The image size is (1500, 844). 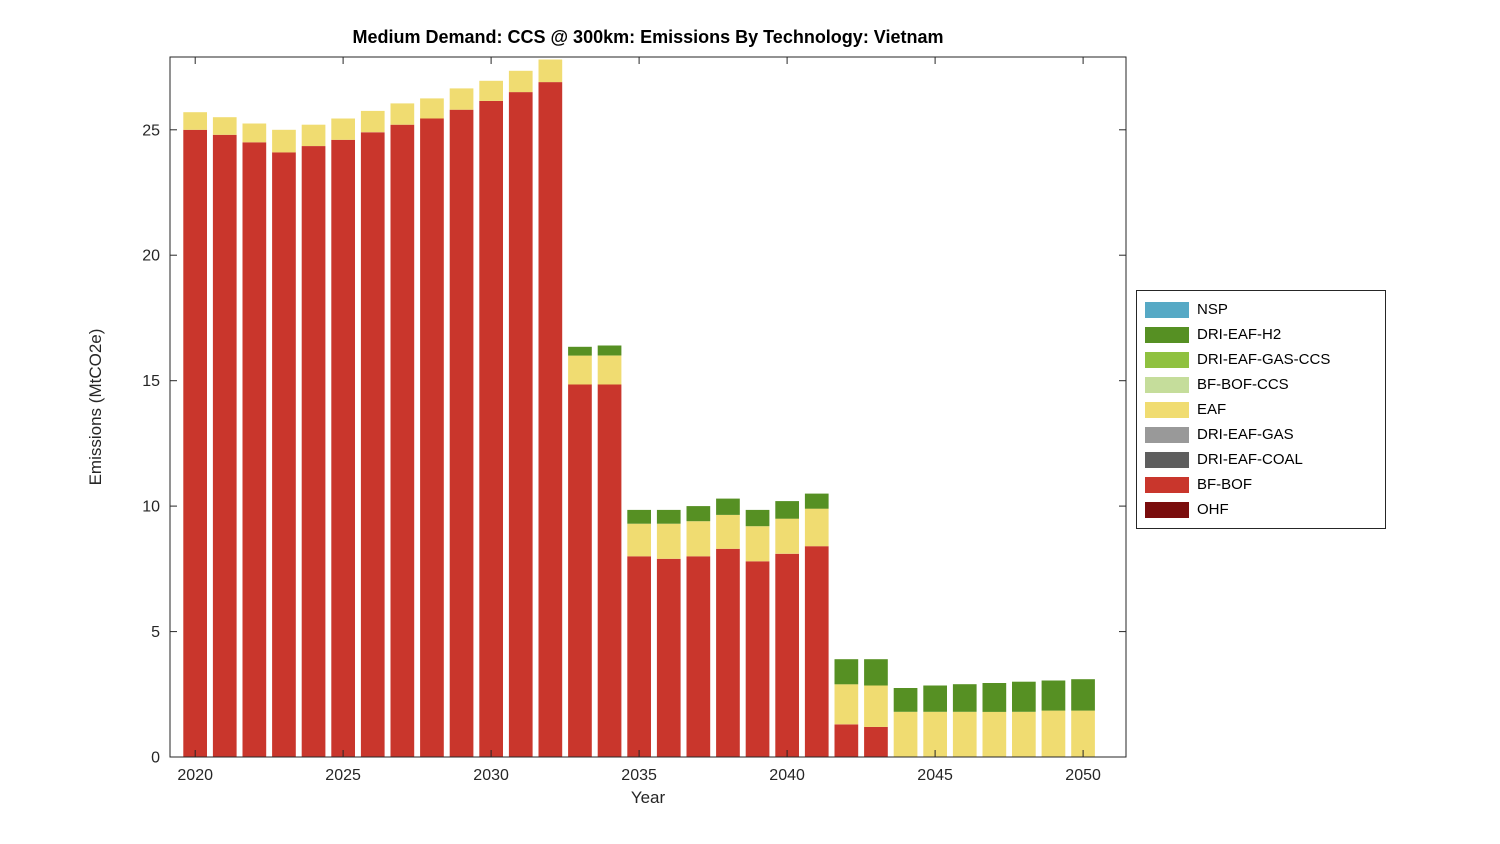 What do you see at coordinates (224, 446) in the screenshot?
I see `bar-segment-bf-bof-2021` at bounding box center [224, 446].